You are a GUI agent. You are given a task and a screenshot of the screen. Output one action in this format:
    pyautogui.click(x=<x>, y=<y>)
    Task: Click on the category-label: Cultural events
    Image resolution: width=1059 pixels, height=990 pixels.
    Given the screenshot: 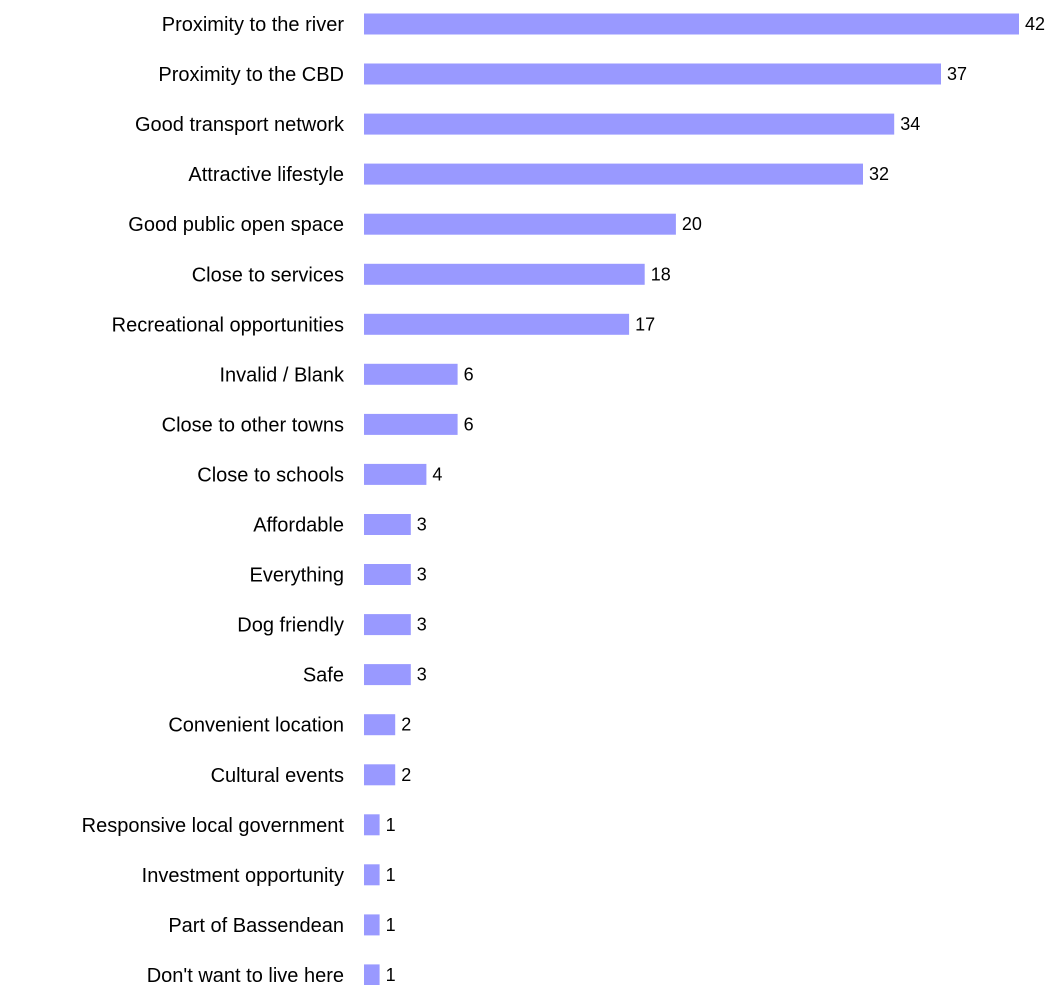 What is the action you would take?
    pyautogui.click(x=277, y=776)
    